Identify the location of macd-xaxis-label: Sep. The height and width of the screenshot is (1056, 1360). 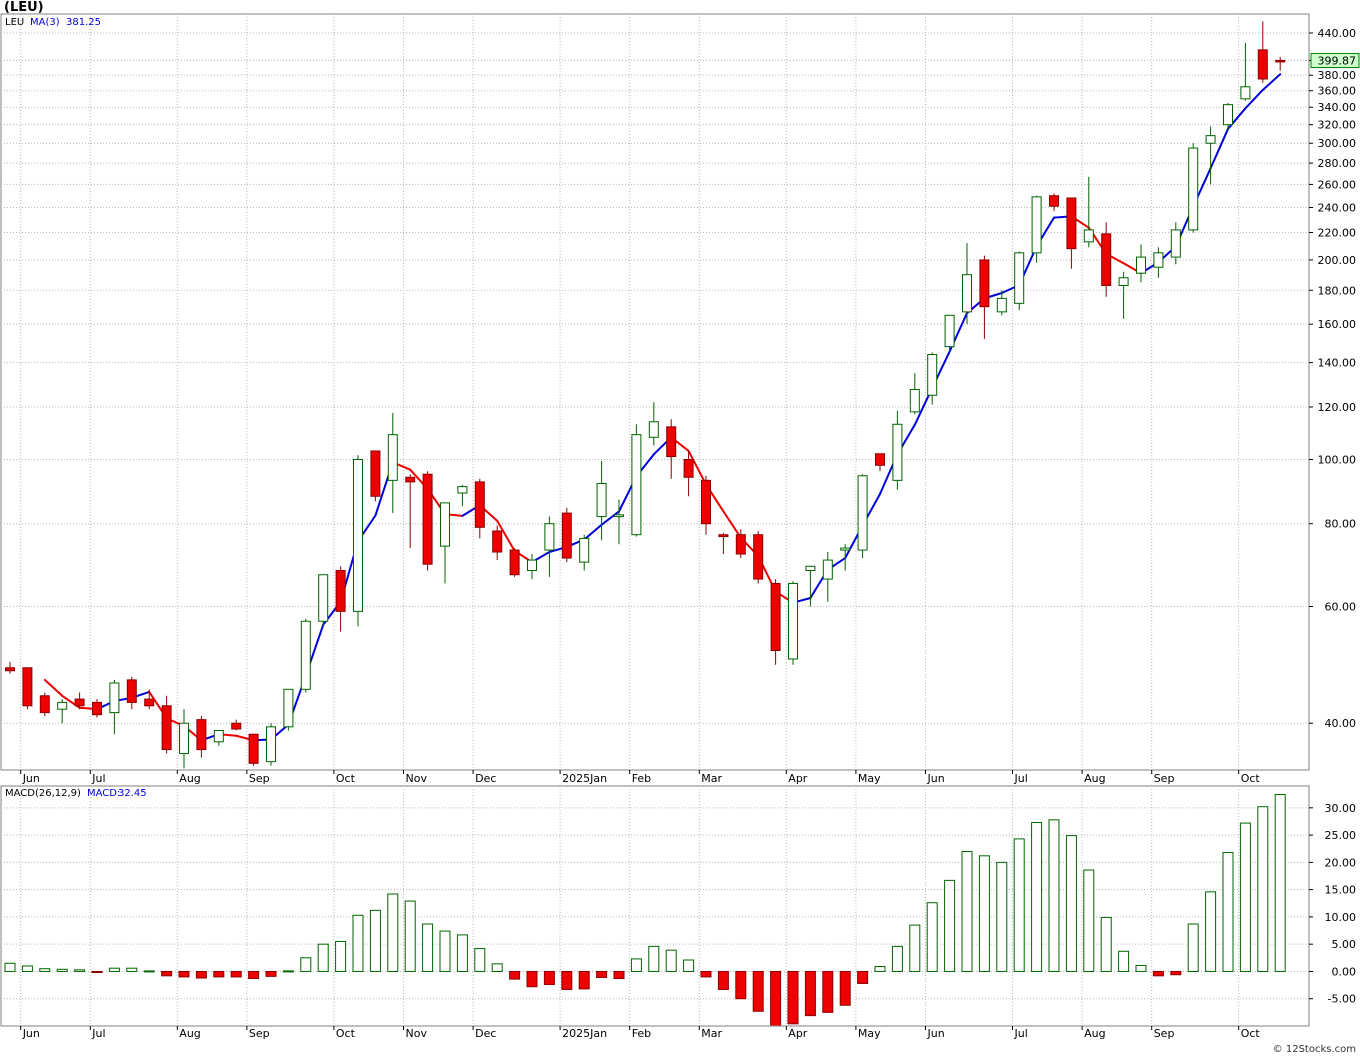
(1164, 1033).